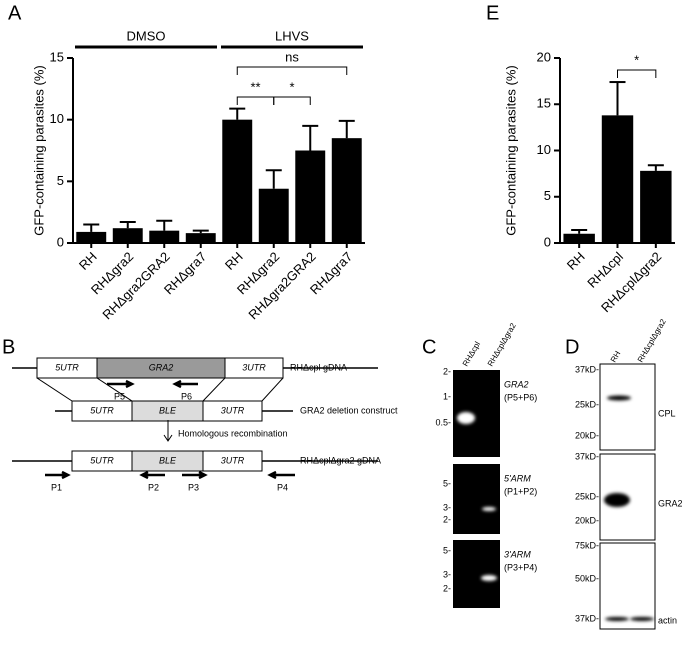 This screenshot has width=682, height=645. Describe the element at coordinates (587, 496) in the screenshot. I see `size-marker: 25kD-` at that location.